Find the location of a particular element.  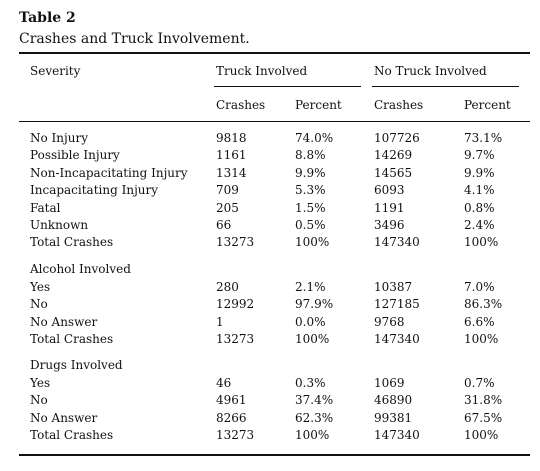

truck-percent: 0.5% is located at coordinates (310, 225).